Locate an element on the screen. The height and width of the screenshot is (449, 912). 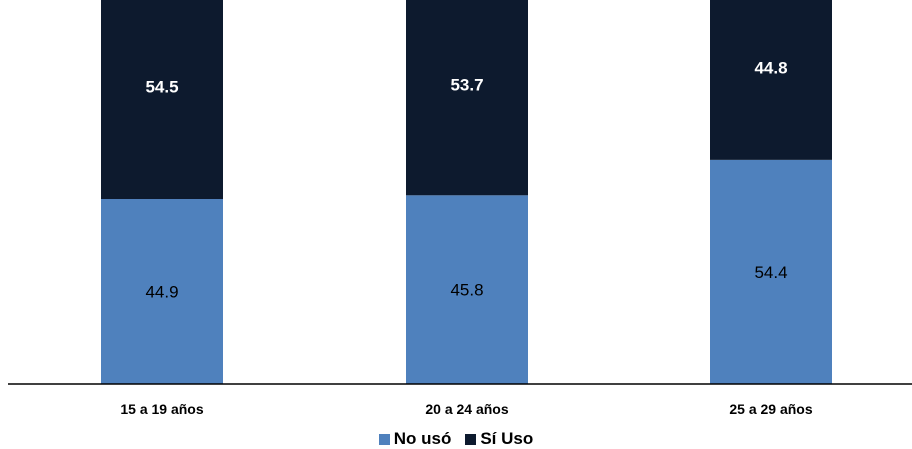
legend-label-si-uso: Sí Uso is located at coordinates (507, 438).